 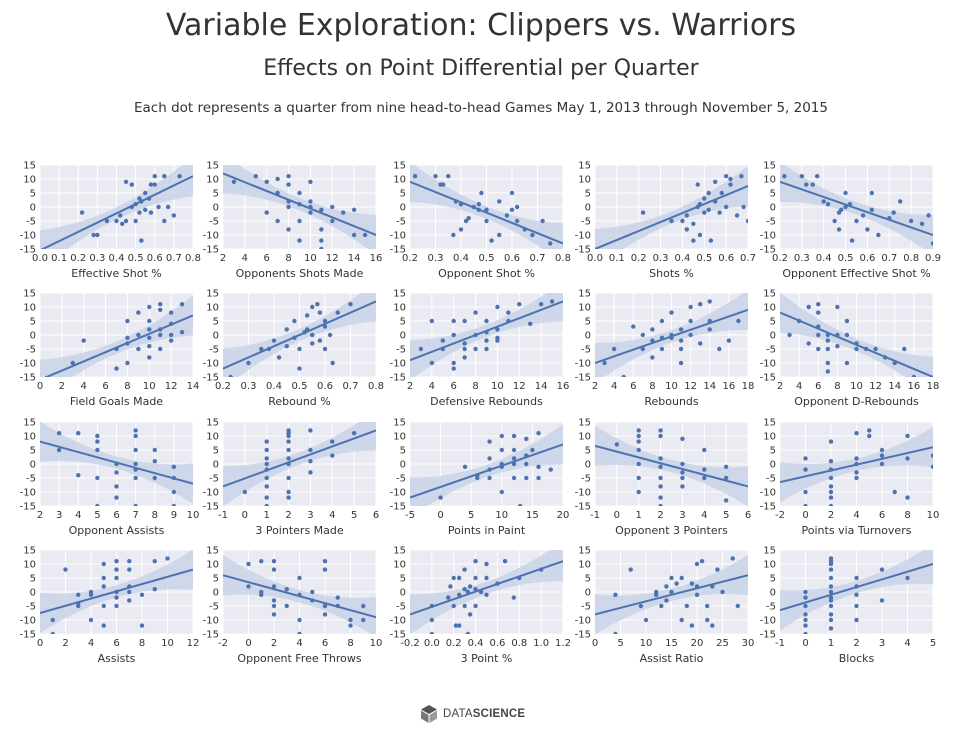 I want to click on x-tick-label: 0.7, so click(x=351, y=386).